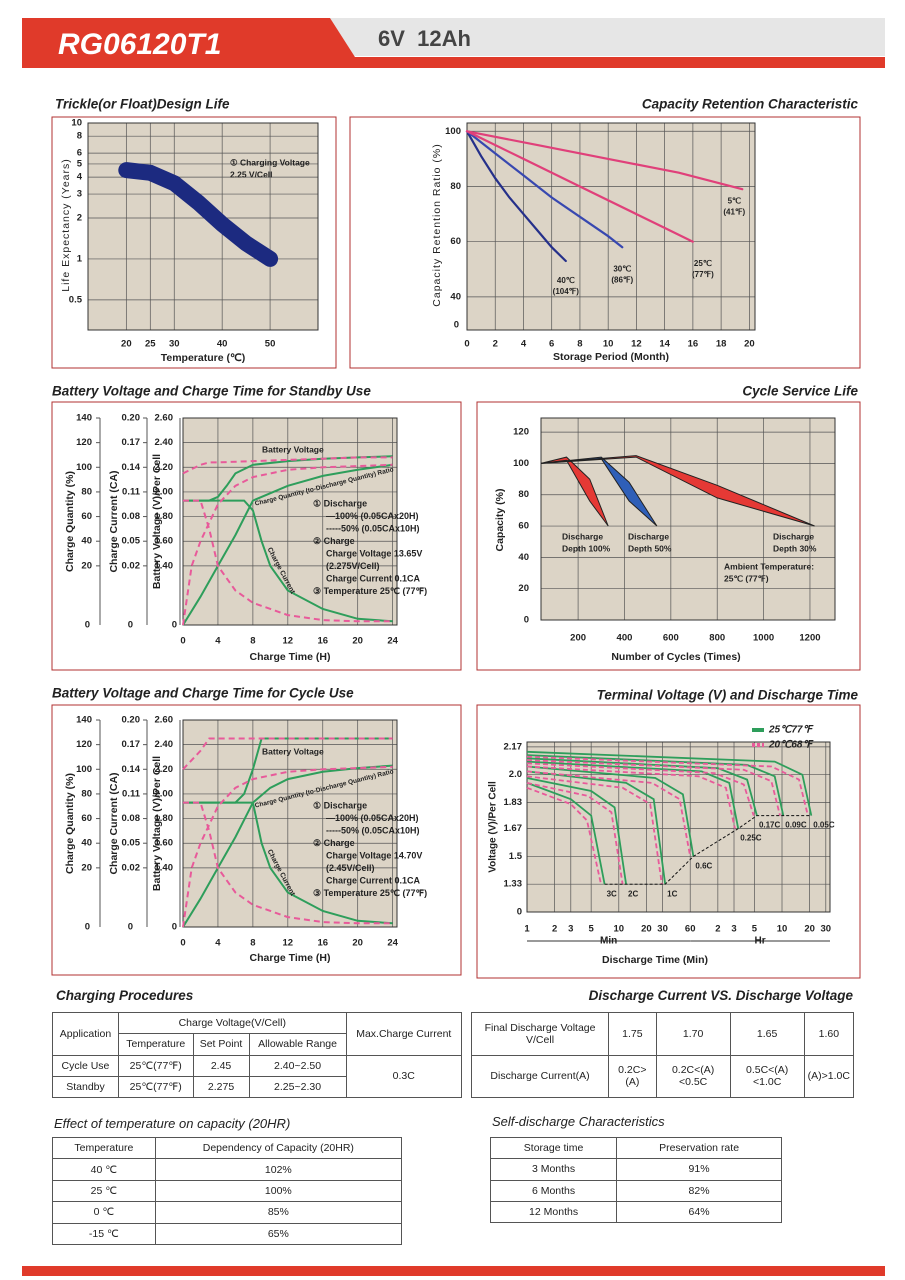 The width and height of the screenshot is (905, 1280). What do you see at coordinates (493, 827) in the screenshot?
I see `y-axis-label: Voltage (V)/Per Cell` at bounding box center [493, 827].